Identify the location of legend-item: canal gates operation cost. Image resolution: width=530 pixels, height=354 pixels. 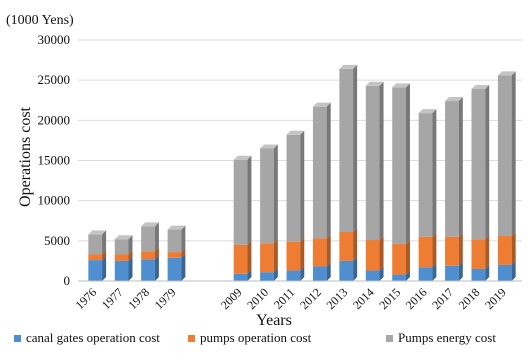
(87, 337).